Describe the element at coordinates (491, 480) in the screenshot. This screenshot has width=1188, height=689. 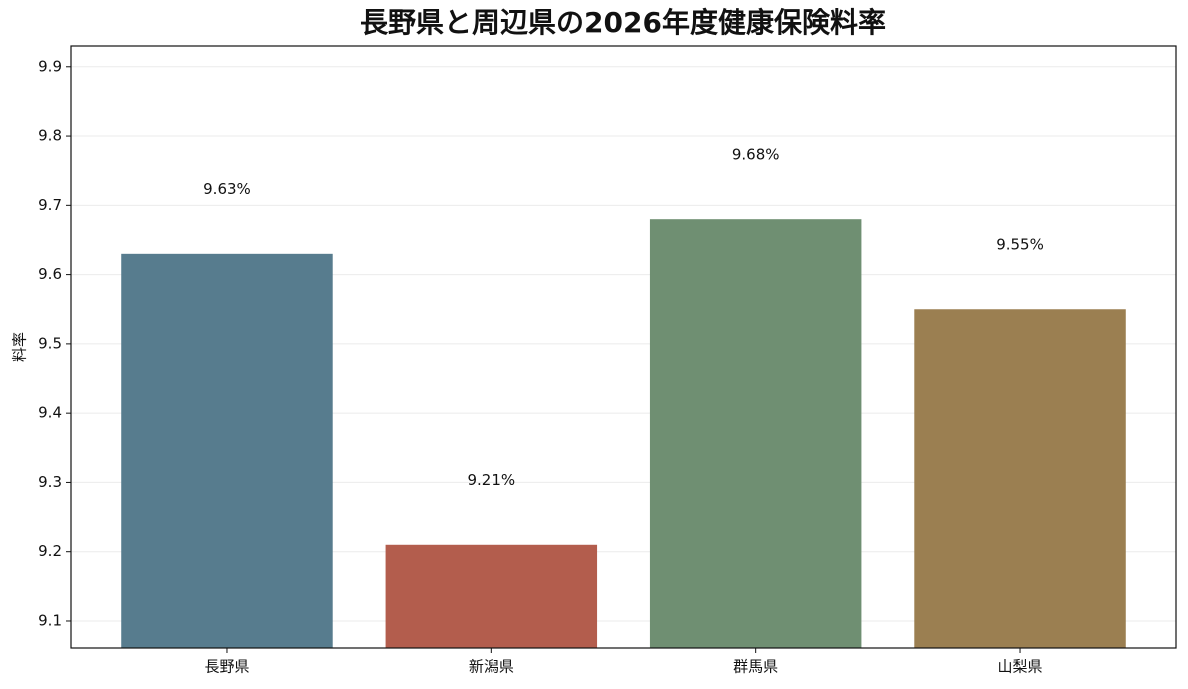
I see `value-label: 9.21%` at that location.